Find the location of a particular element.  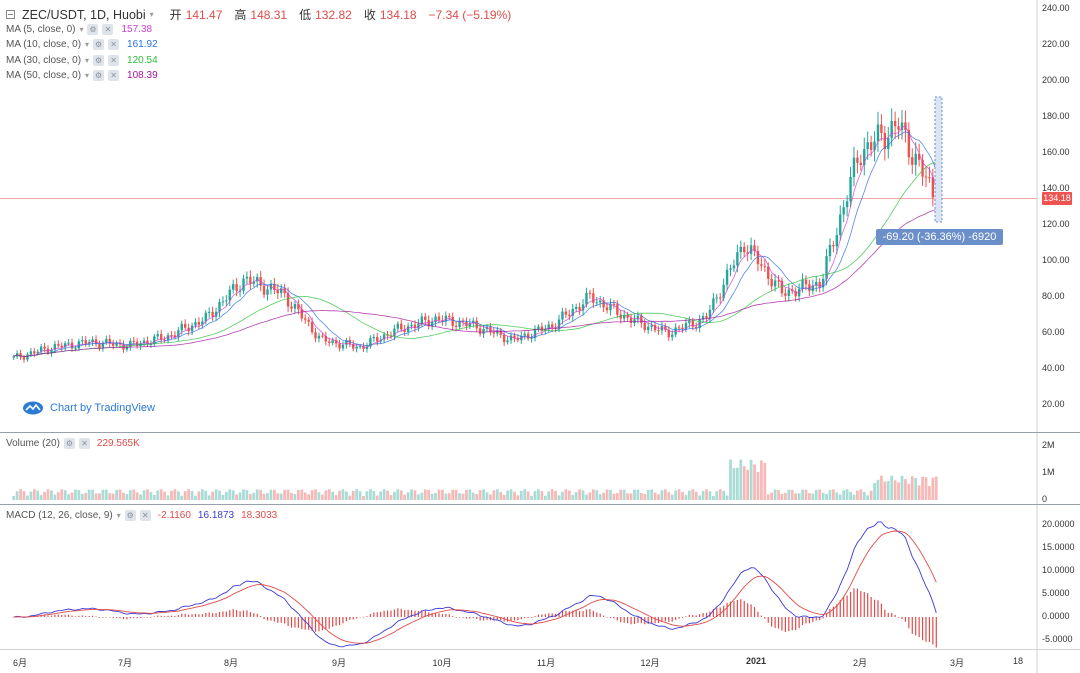

watermark-text: Chart by TradingView is located at coordinates (102, 408).